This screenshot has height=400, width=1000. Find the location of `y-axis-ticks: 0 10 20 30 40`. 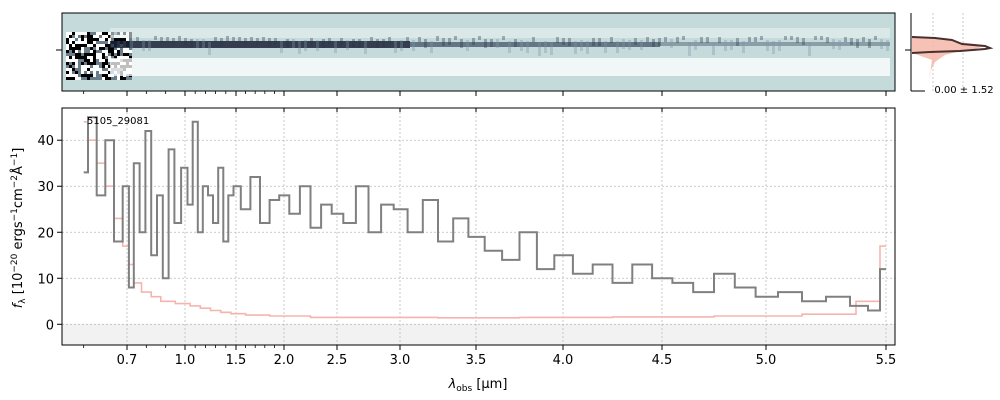

y-axis-ticks: 0 10 20 30 40 is located at coordinates (49, 233).